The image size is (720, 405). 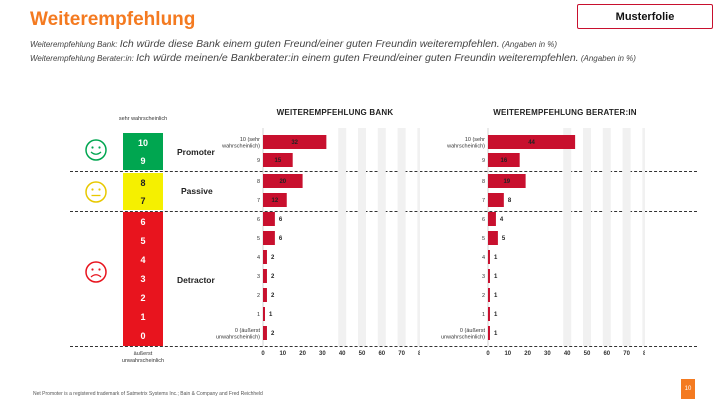 I want to click on data-label: 44, so click(x=531, y=143).